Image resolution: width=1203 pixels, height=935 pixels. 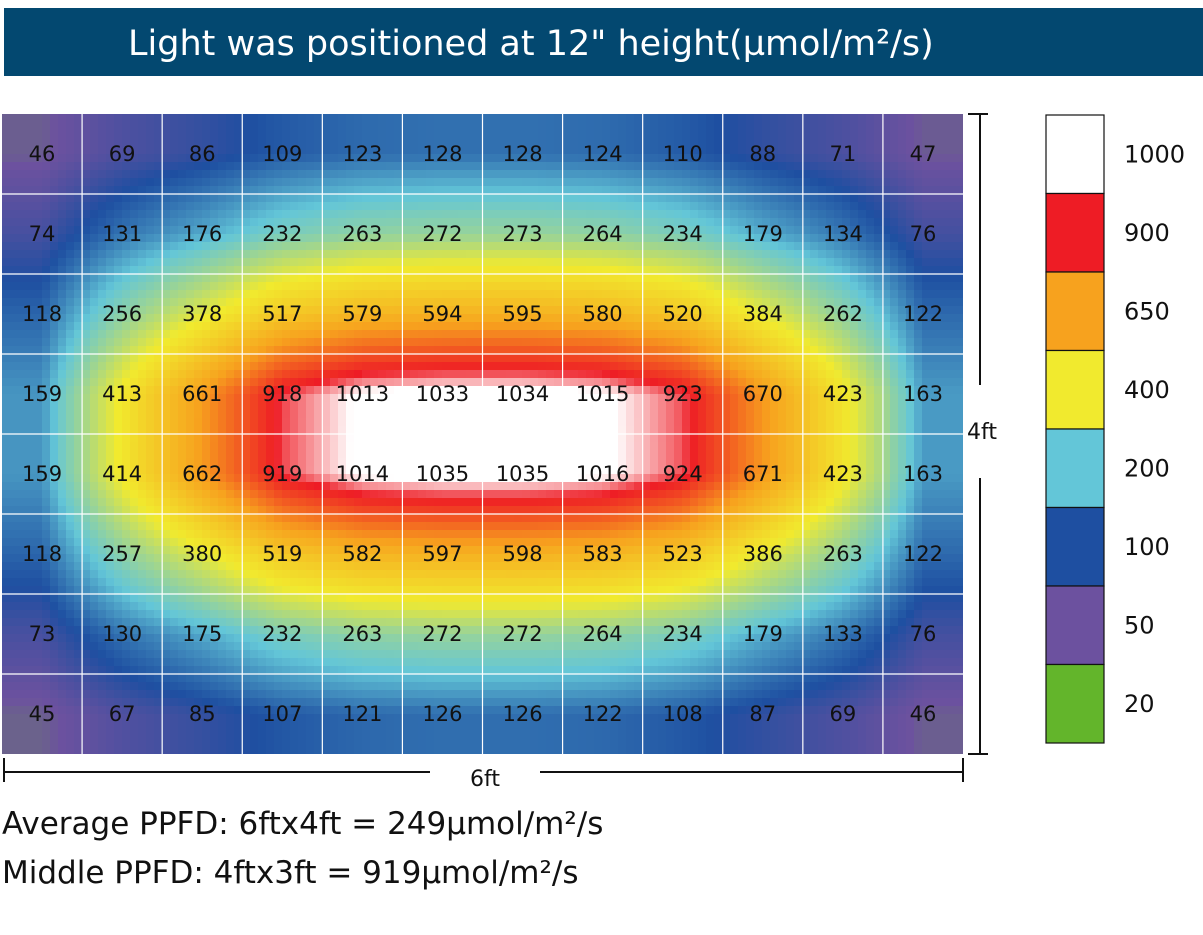 I want to click on cell-value: 661, so click(x=202, y=394).